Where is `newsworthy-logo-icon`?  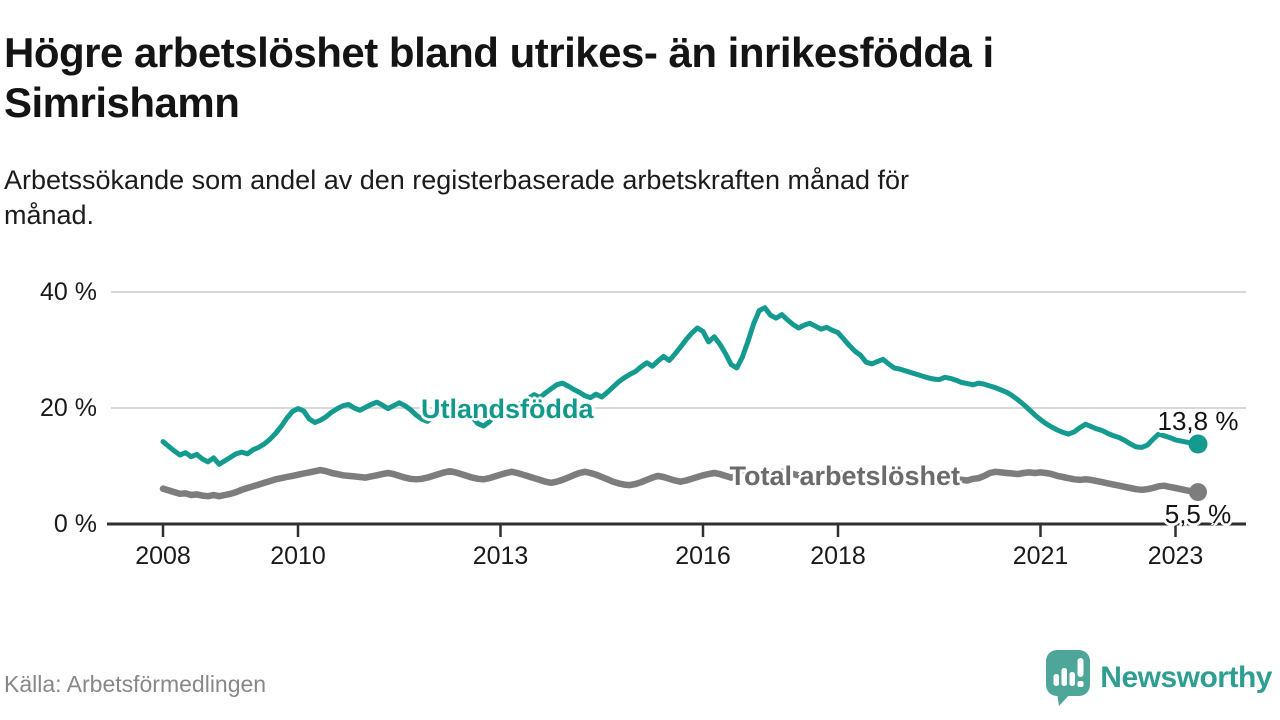 newsworthy-logo-icon is located at coordinates (1068, 678).